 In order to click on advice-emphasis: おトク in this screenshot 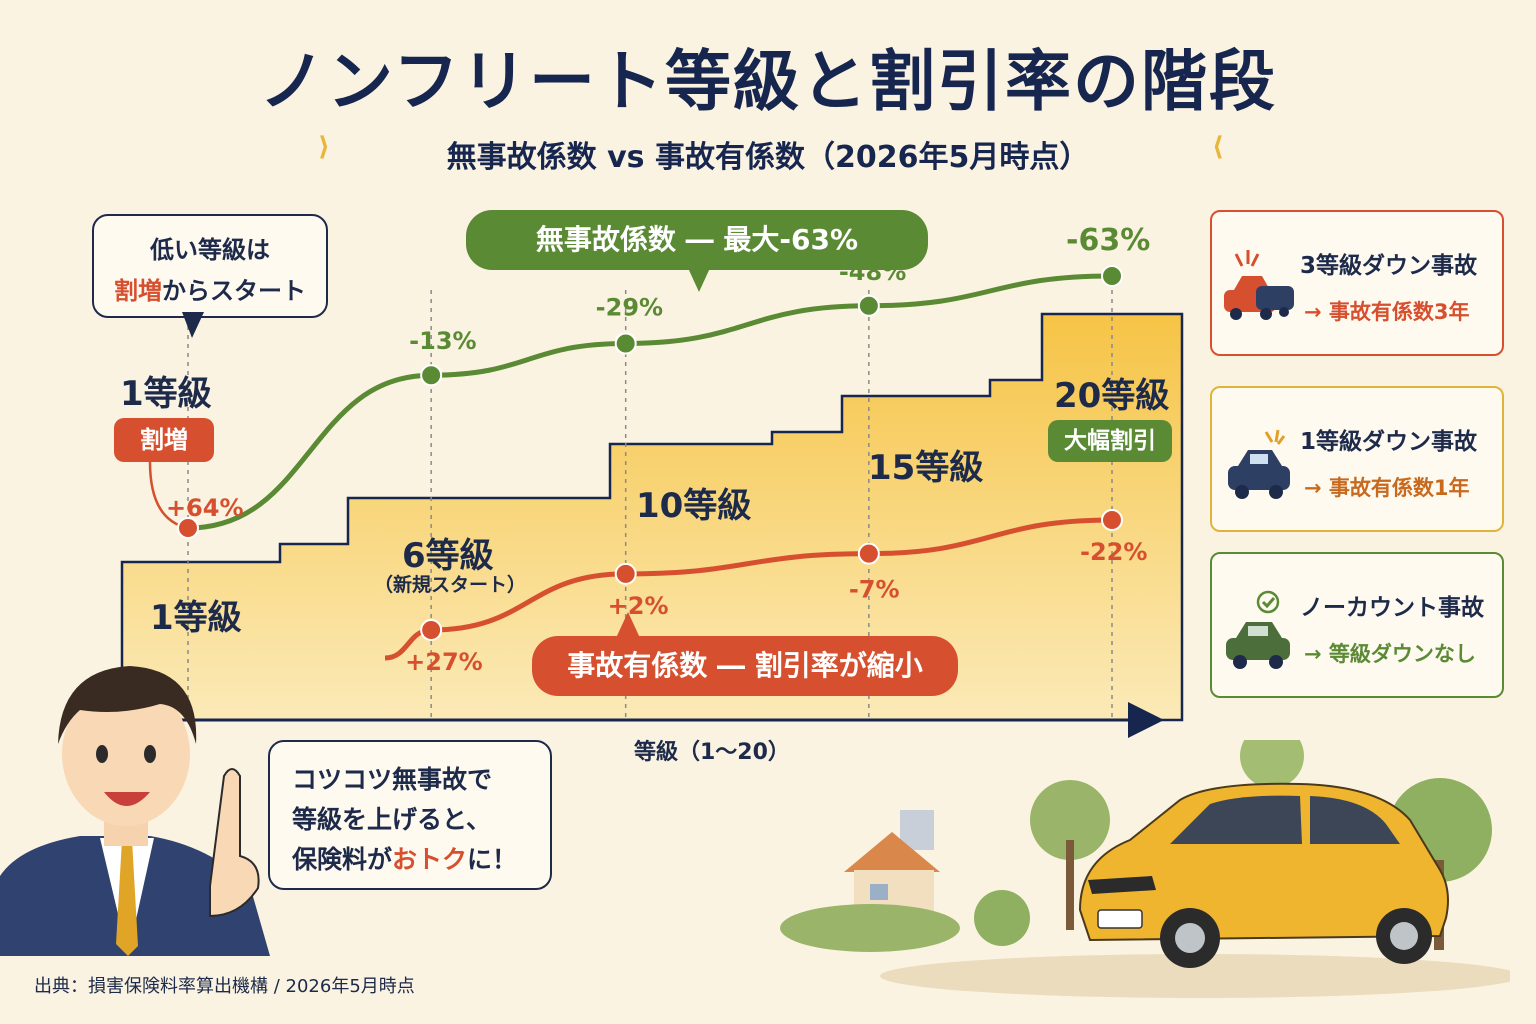, I will do `click(430, 859)`.